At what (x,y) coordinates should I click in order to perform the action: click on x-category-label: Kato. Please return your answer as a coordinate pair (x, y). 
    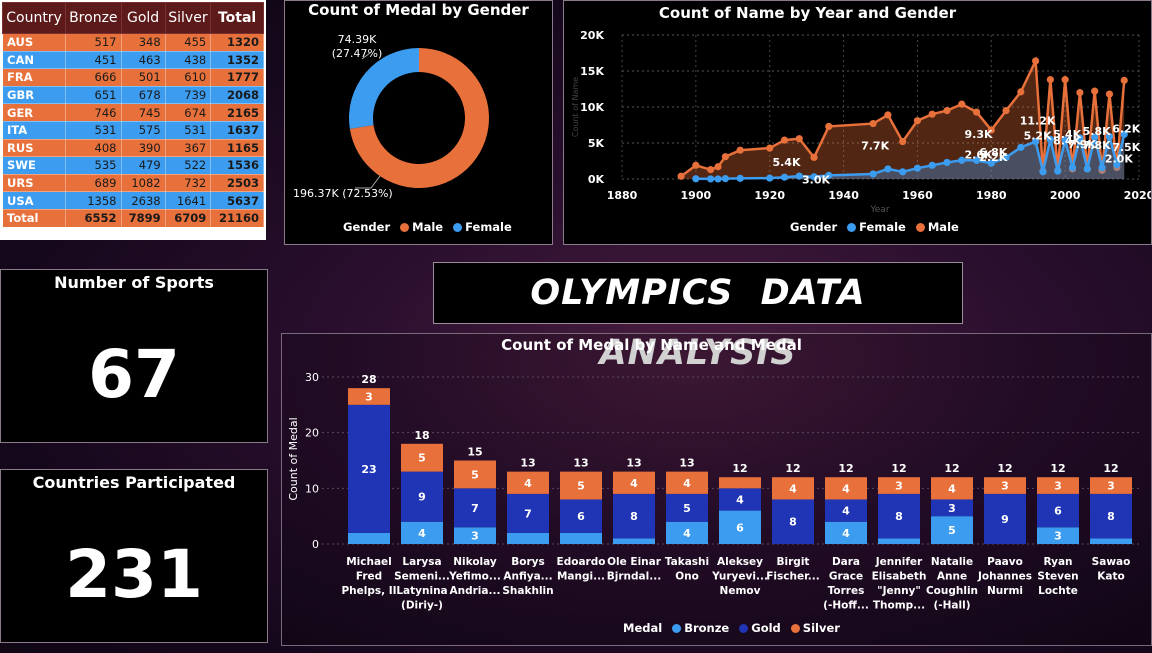
    Looking at the image, I should click on (1110, 577).